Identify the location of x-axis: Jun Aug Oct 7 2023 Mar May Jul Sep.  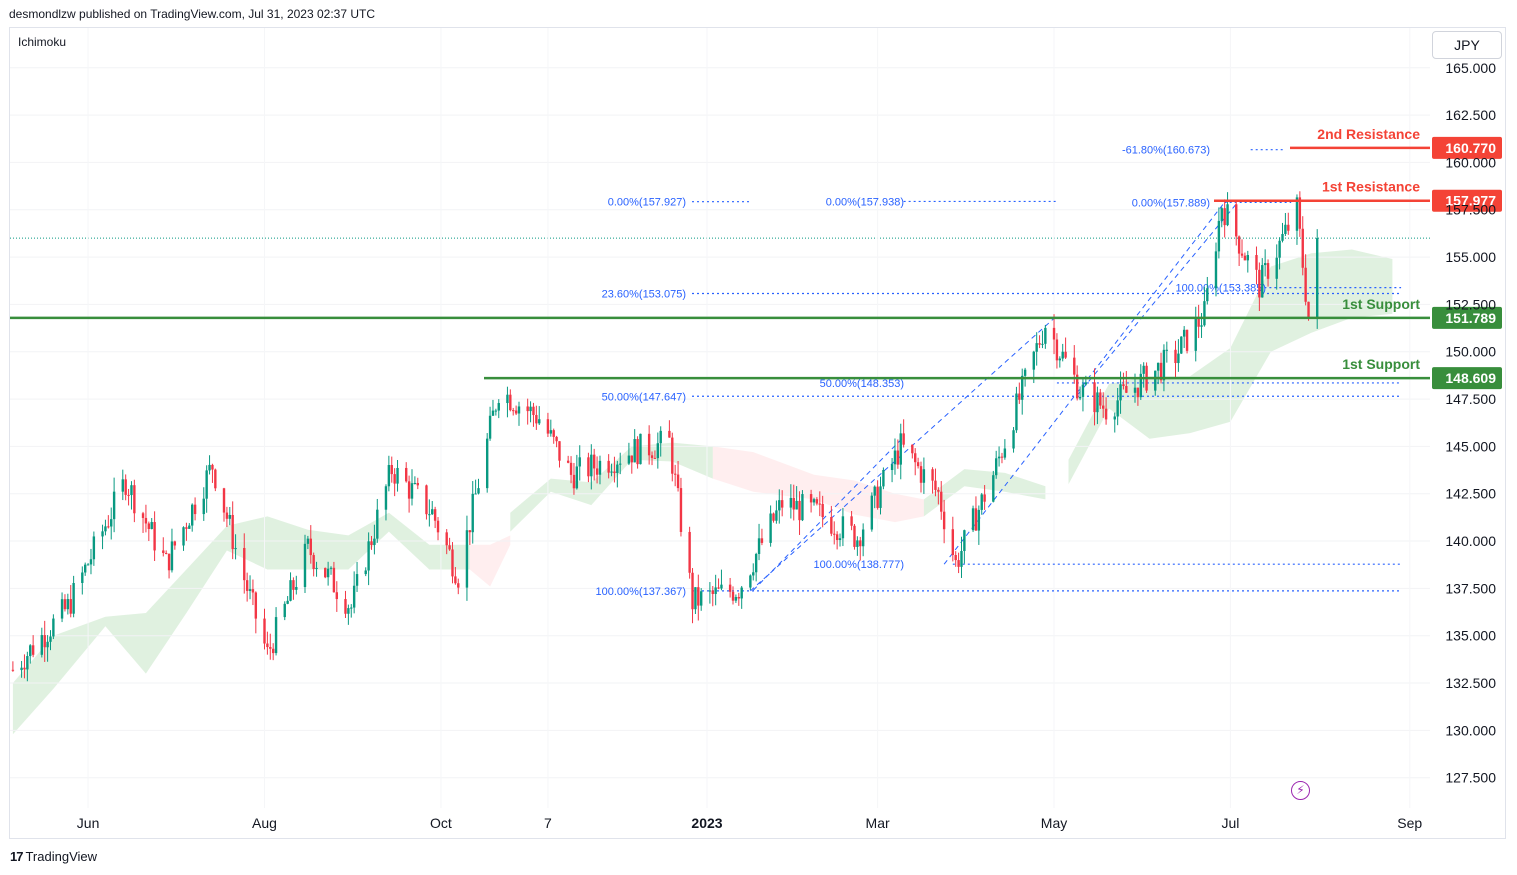
(750, 823).